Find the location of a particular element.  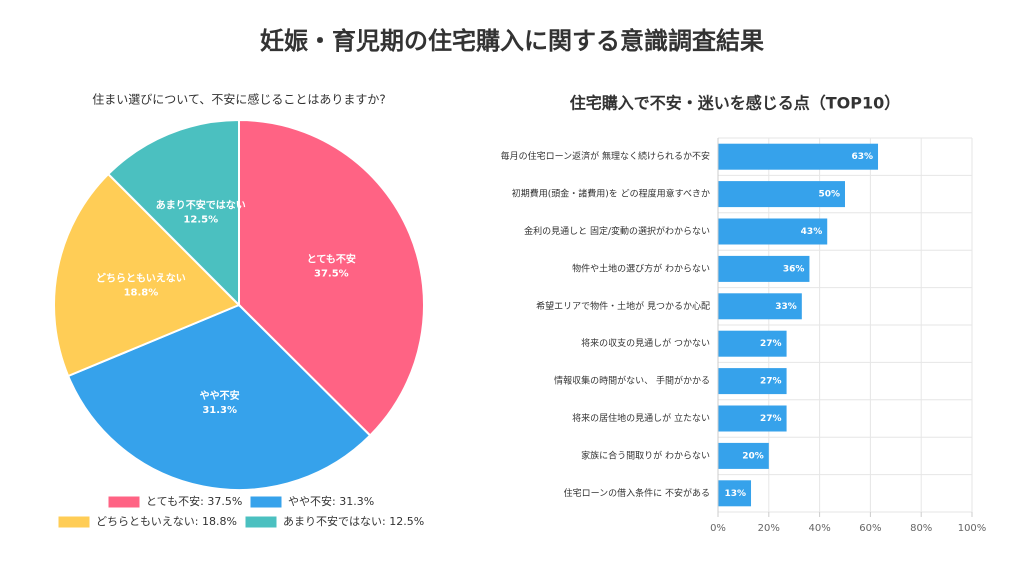

x-tick-label: 20% is located at coordinates (769, 528).